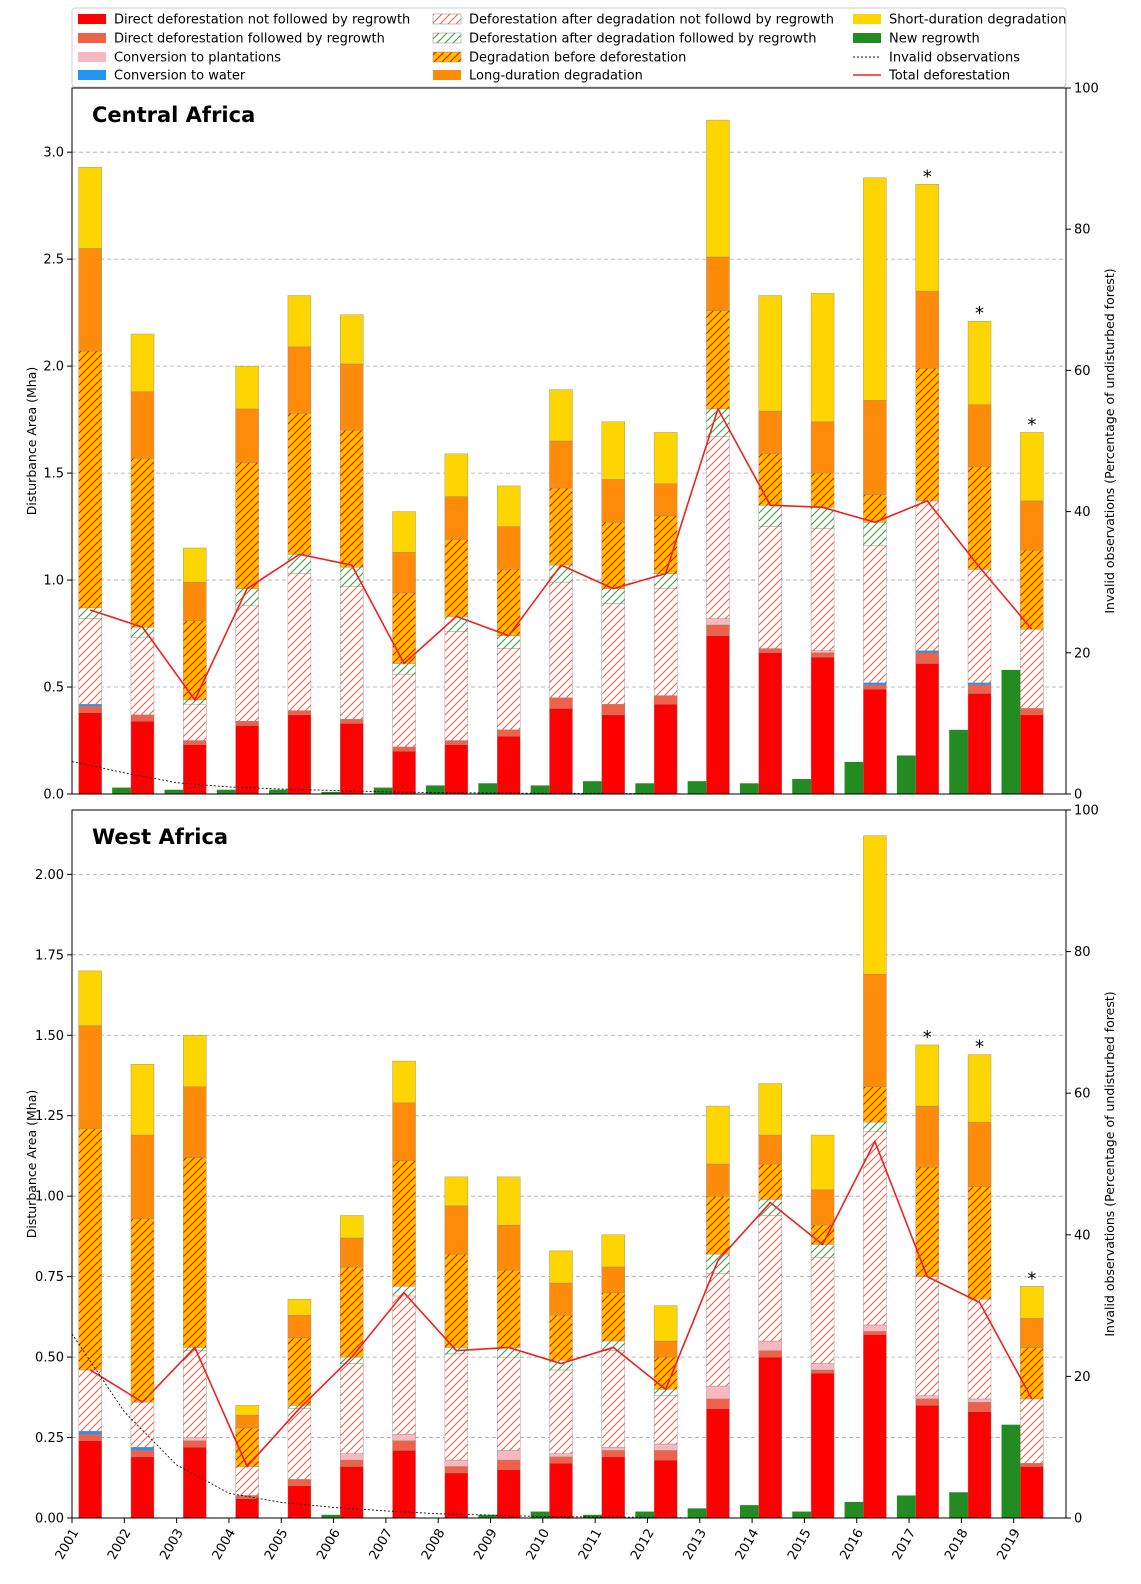 The width and height of the screenshot is (1141, 1584). What do you see at coordinates (332, 792) in the screenshot?
I see `bar-new-regrowth-2005` at bounding box center [332, 792].